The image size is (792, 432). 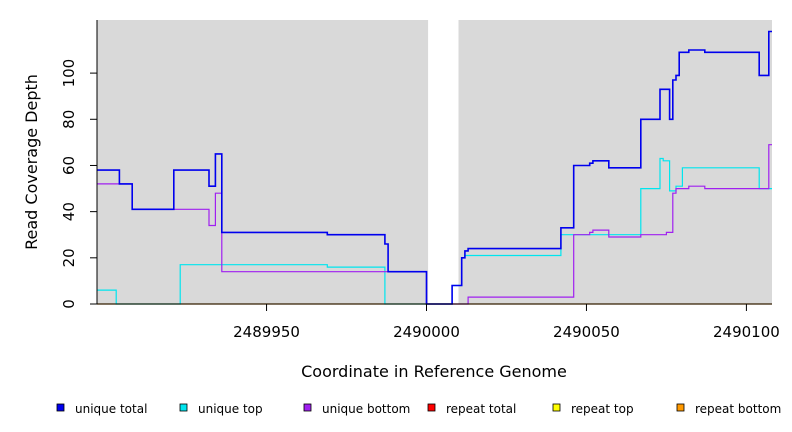 I want to click on legend-label-repeat-total: repeat total, so click(x=481, y=409).